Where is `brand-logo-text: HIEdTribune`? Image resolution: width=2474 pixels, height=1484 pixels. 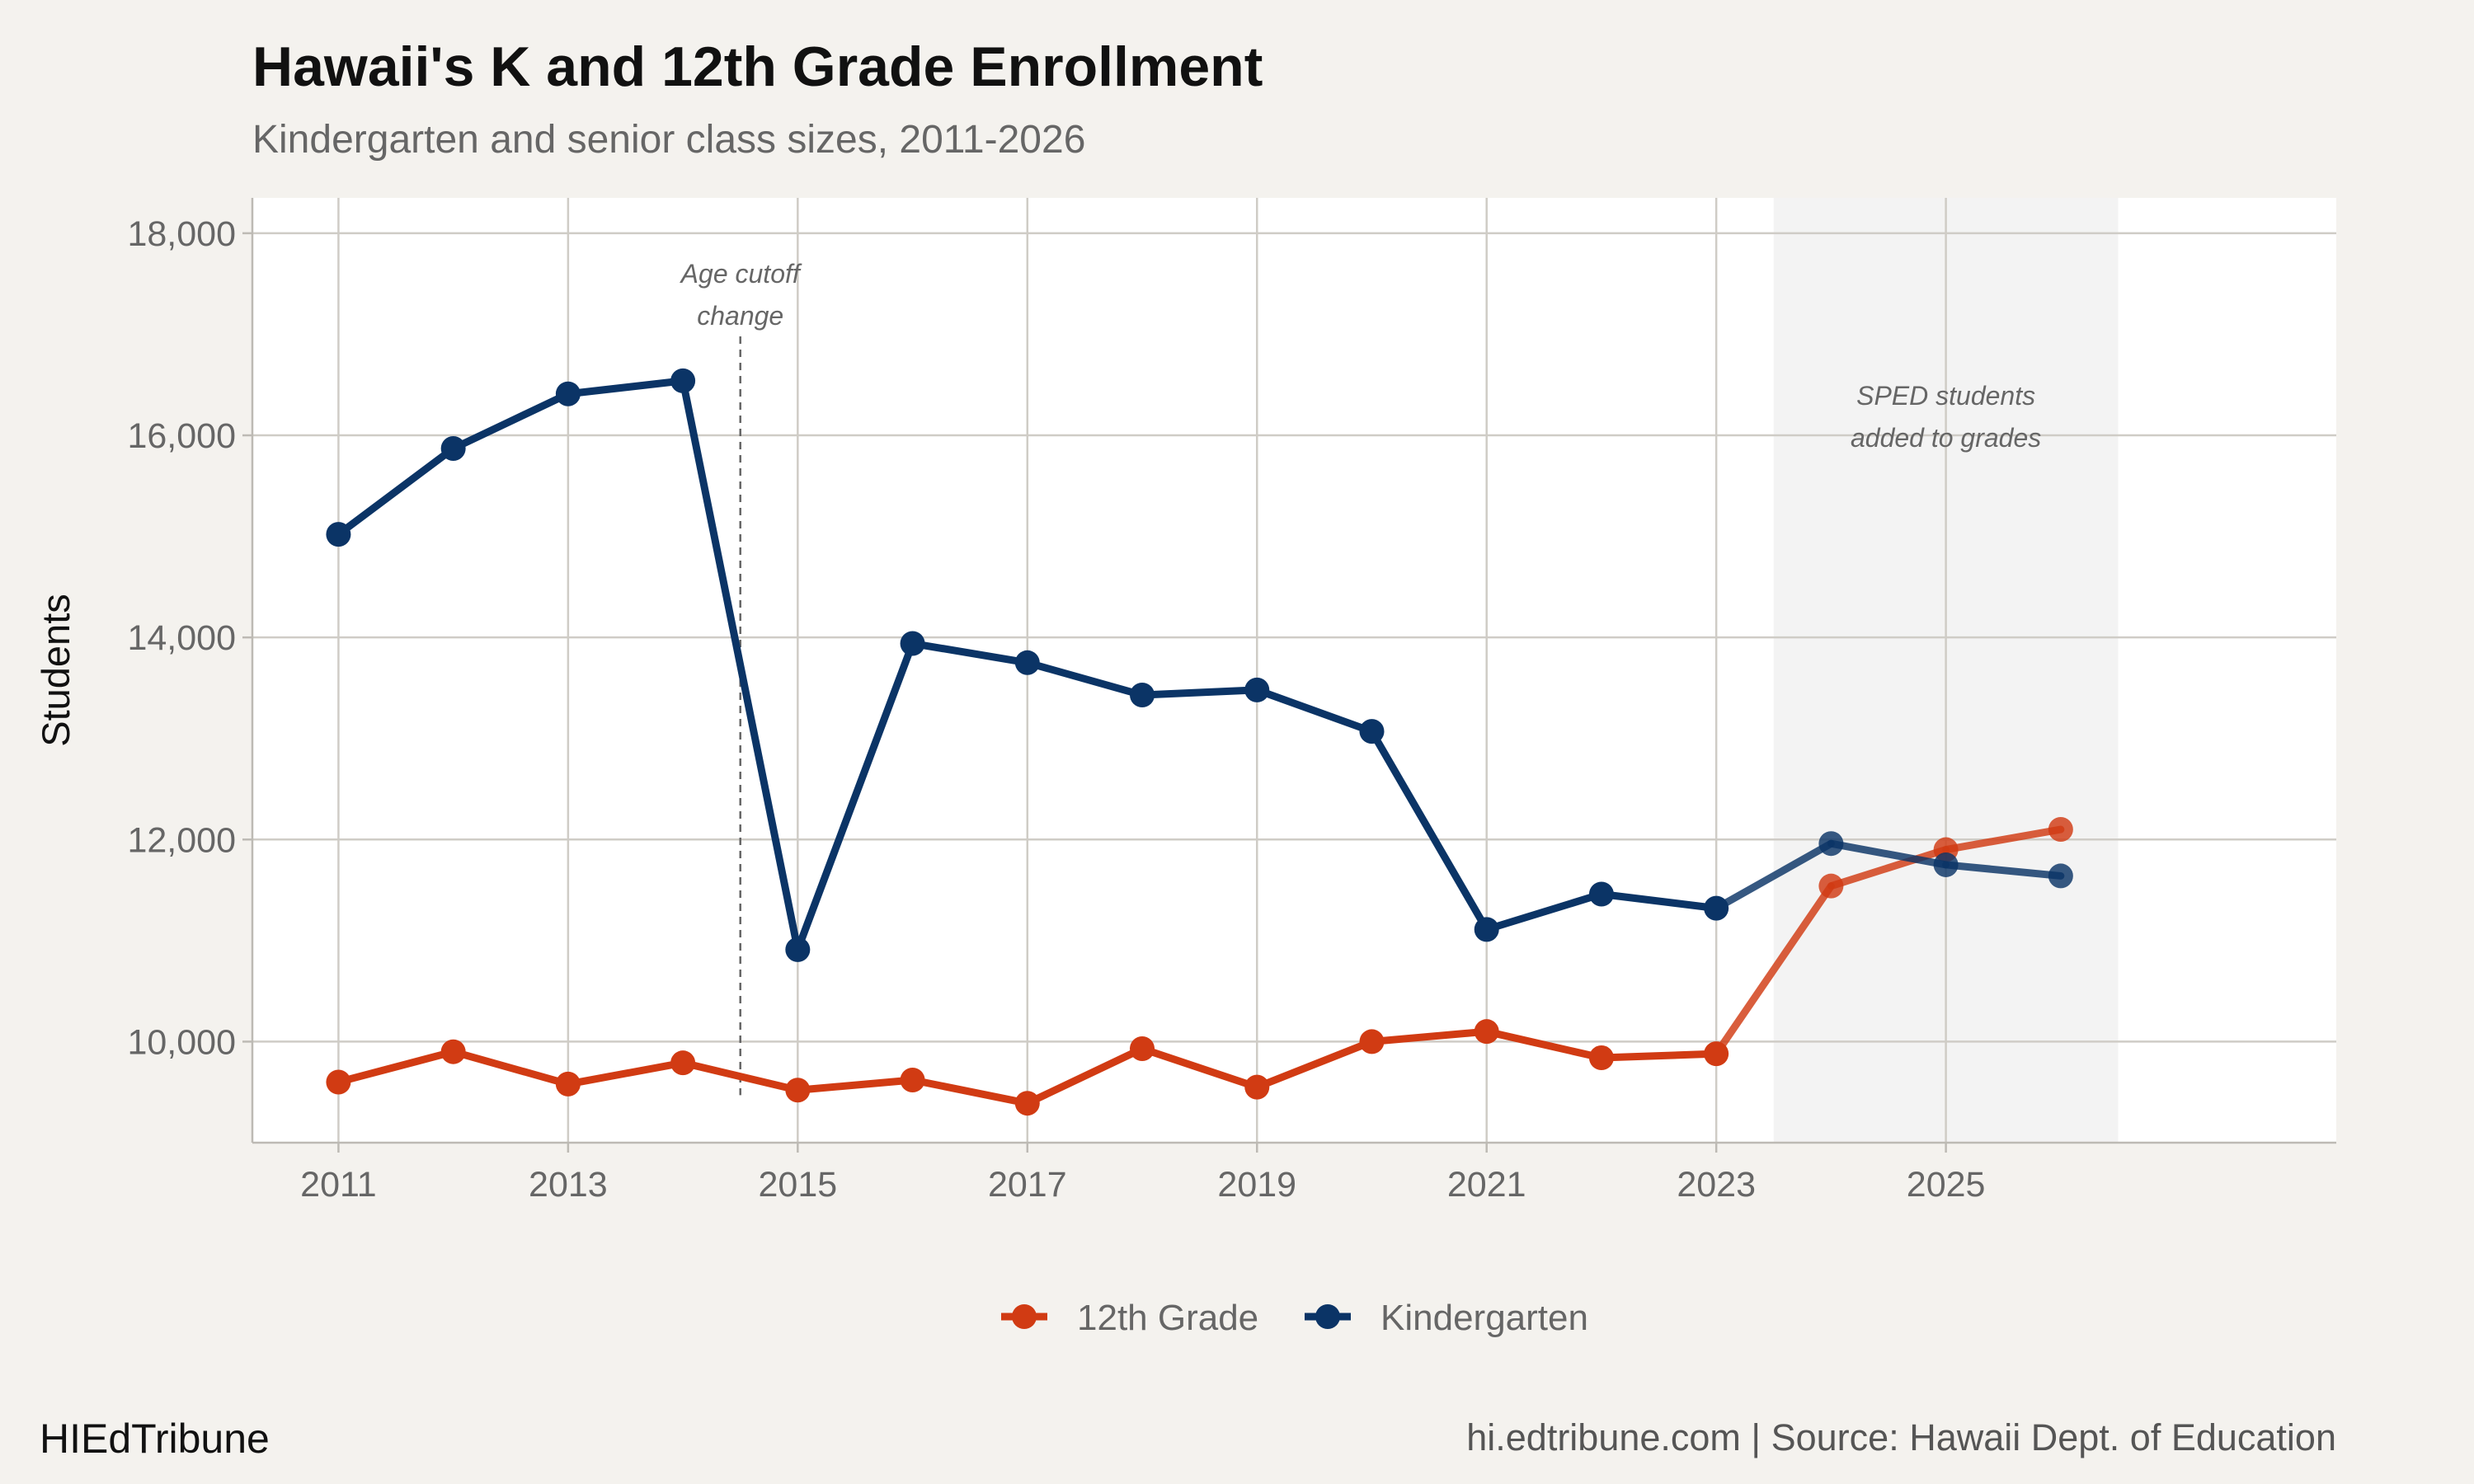
brand-logo-text: HIEdTribune is located at coordinates (155, 1439).